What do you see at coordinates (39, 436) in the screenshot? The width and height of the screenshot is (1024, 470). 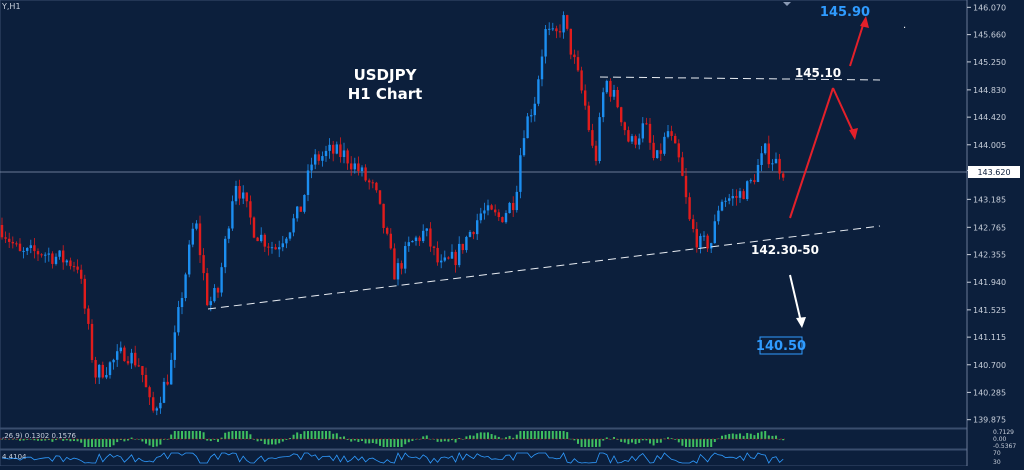 I see `macd-label: ,26,9) 0.1302 0.1576` at bounding box center [39, 436].